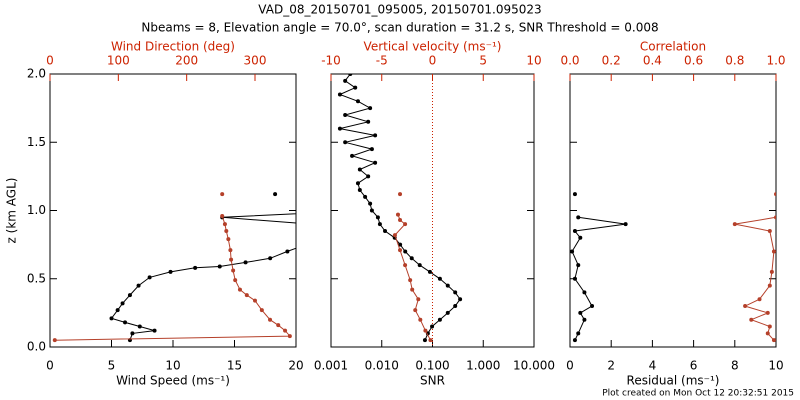 The height and width of the screenshot is (400, 800). What do you see at coordinates (36, 210) in the screenshot?
I see `y-tick-label: 1.0` at bounding box center [36, 210].